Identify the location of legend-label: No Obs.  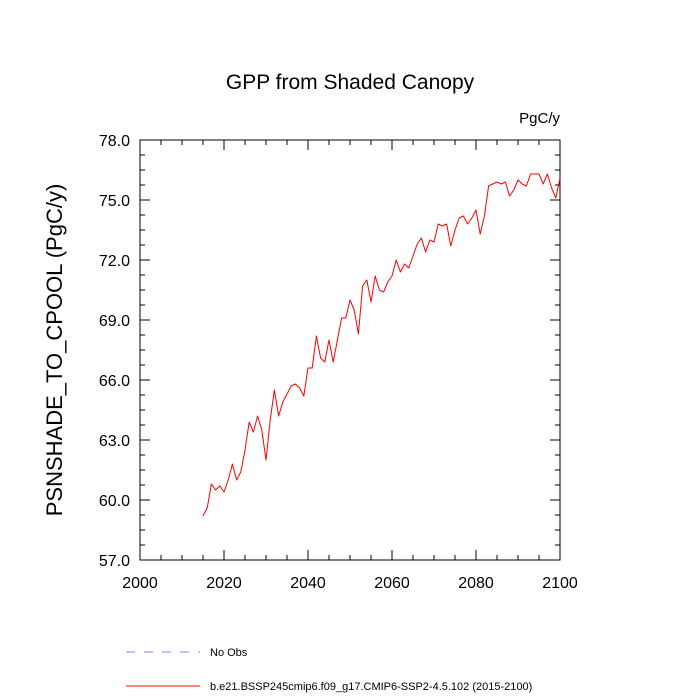
(229, 653).